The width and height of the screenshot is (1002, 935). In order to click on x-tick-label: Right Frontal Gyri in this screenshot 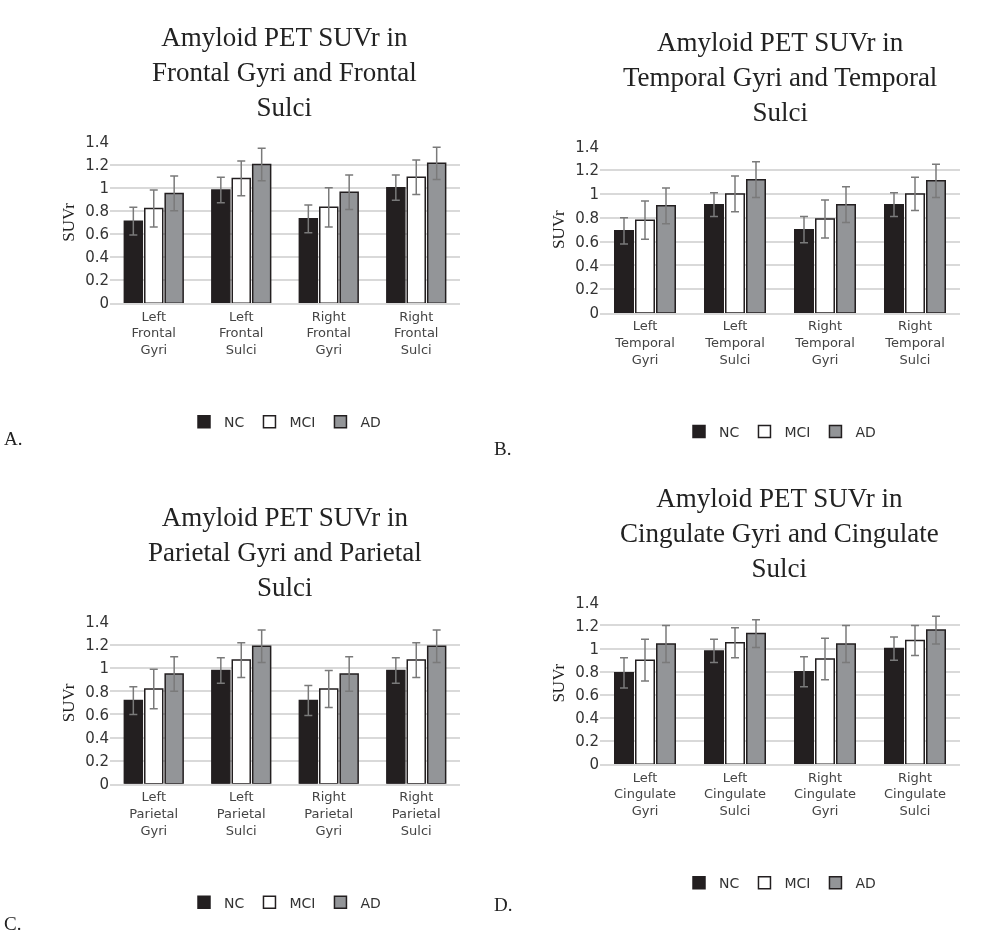, I will do `click(328, 333)`.